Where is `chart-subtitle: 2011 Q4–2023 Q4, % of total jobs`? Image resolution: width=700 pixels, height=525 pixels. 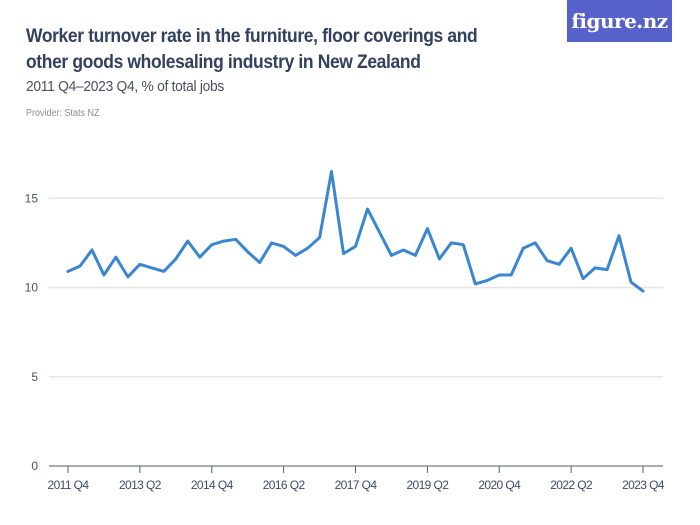
chart-subtitle: 2011 Q4–2023 Q4, % of total jobs is located at coordinates (125, 86).